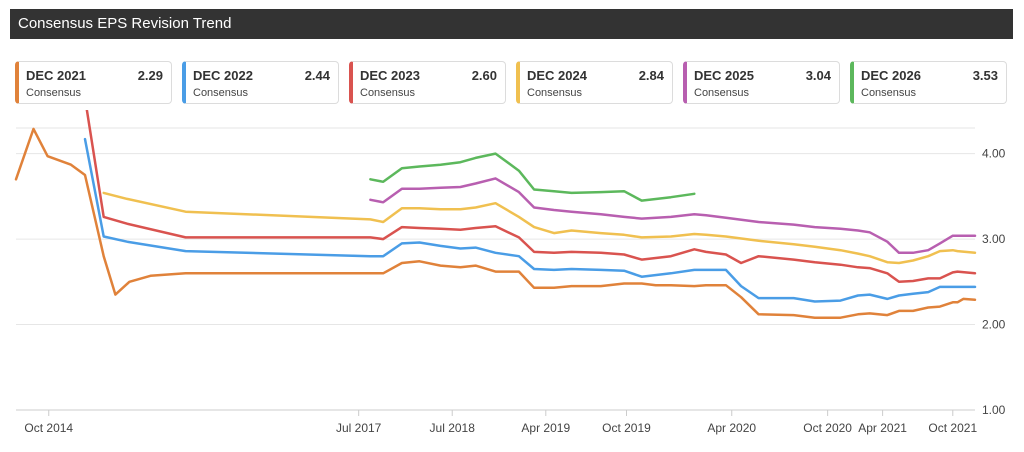 Image resolution: width=1024 pixels, height=452 pixels. Describe the element at coordinates (724, 75) in the screenshot. I see `card-name: DEC 2025` at that location.